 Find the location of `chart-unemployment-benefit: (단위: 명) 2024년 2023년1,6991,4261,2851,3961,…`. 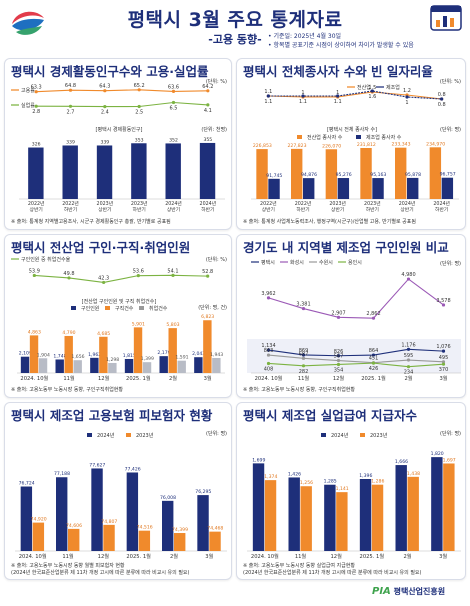

chart-unemployment-benefit: (단위: 명) 2024년 2023년1,6991,4261,2851,3961,… is located at coordinates (354, 495).